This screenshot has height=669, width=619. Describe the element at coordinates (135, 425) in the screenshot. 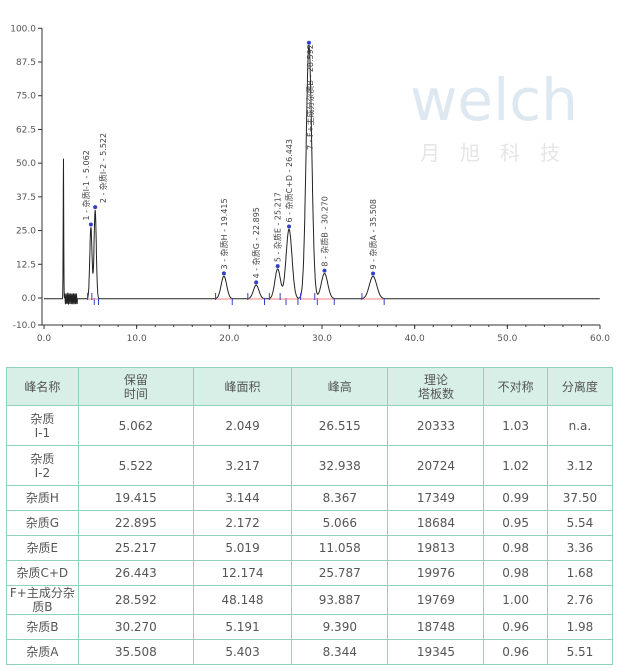

I see `table-cell: 5.062` at that location.